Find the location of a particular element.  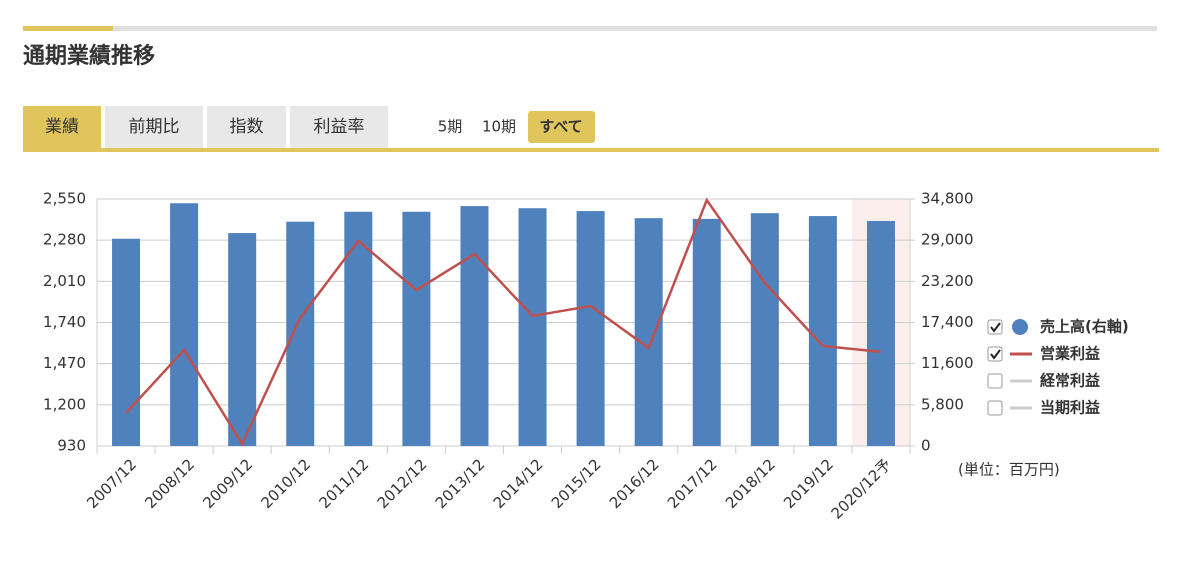

tab-label: 前期比 is located at coordinates (154, 127).